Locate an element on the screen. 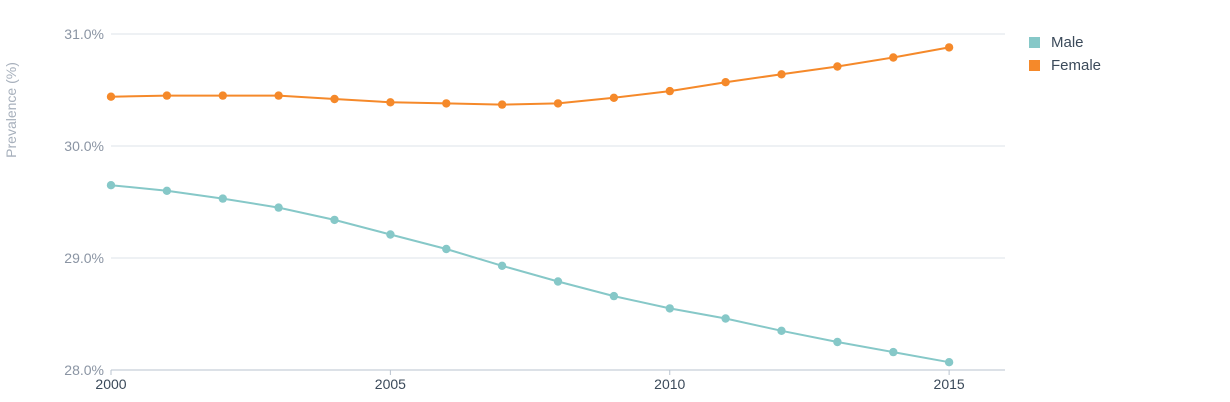 This screenshot has height=402, width=1230. y-tick-label: 28.0% is located at coordinates (84, 370).